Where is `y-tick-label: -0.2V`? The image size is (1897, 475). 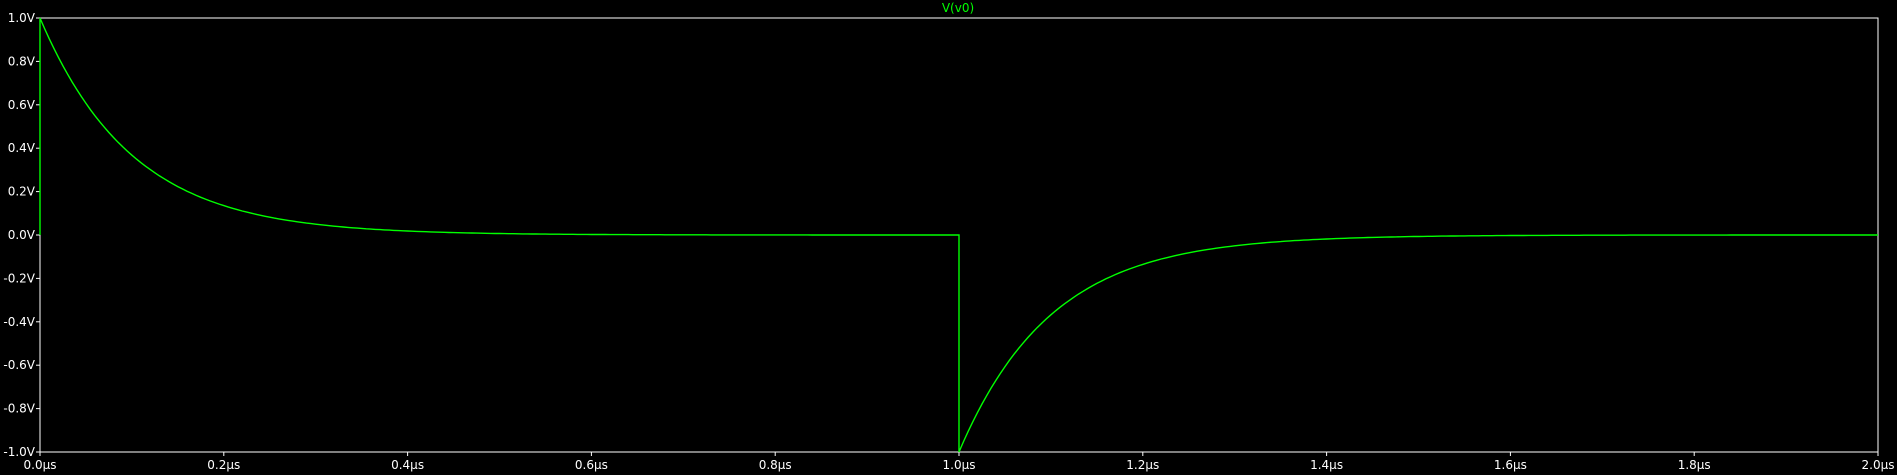 y-tick-label: -0.2V is located at coordinates (19, 278).